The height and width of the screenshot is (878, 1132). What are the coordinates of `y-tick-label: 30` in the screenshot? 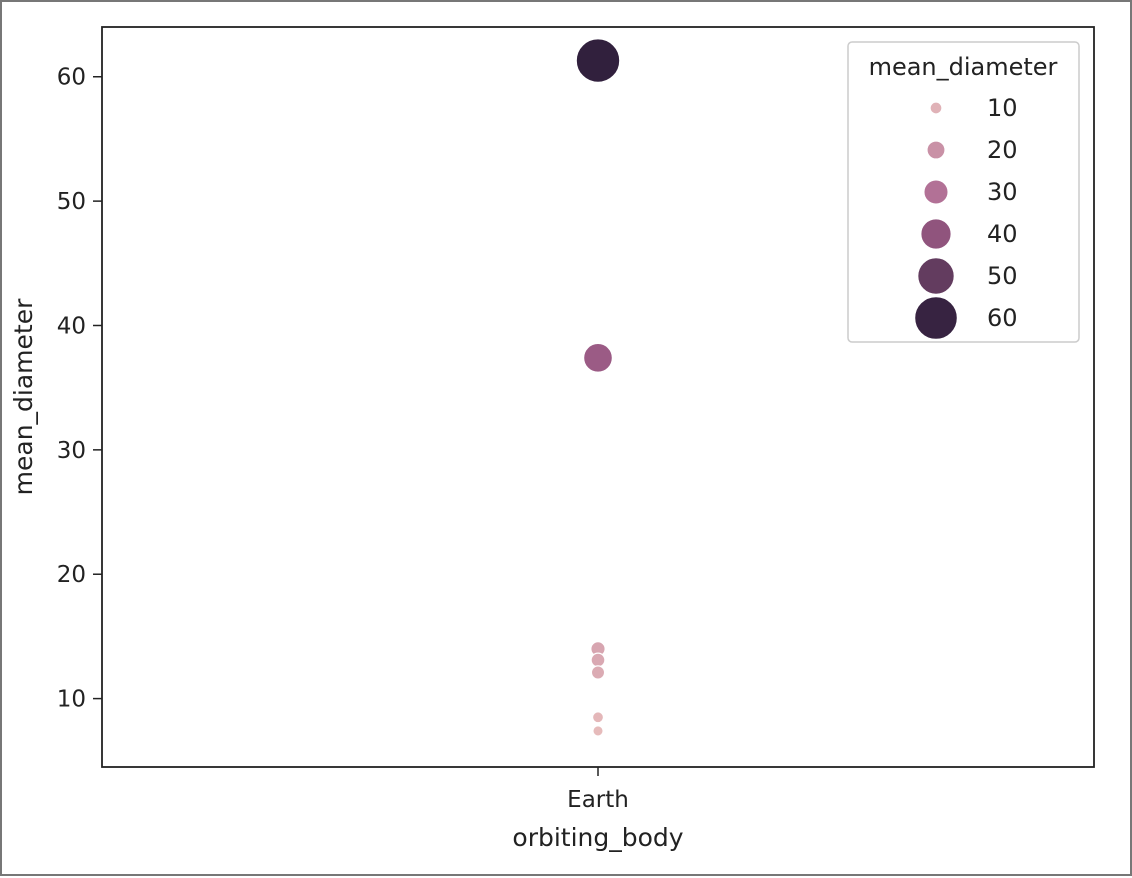 It's located at (71, 451).